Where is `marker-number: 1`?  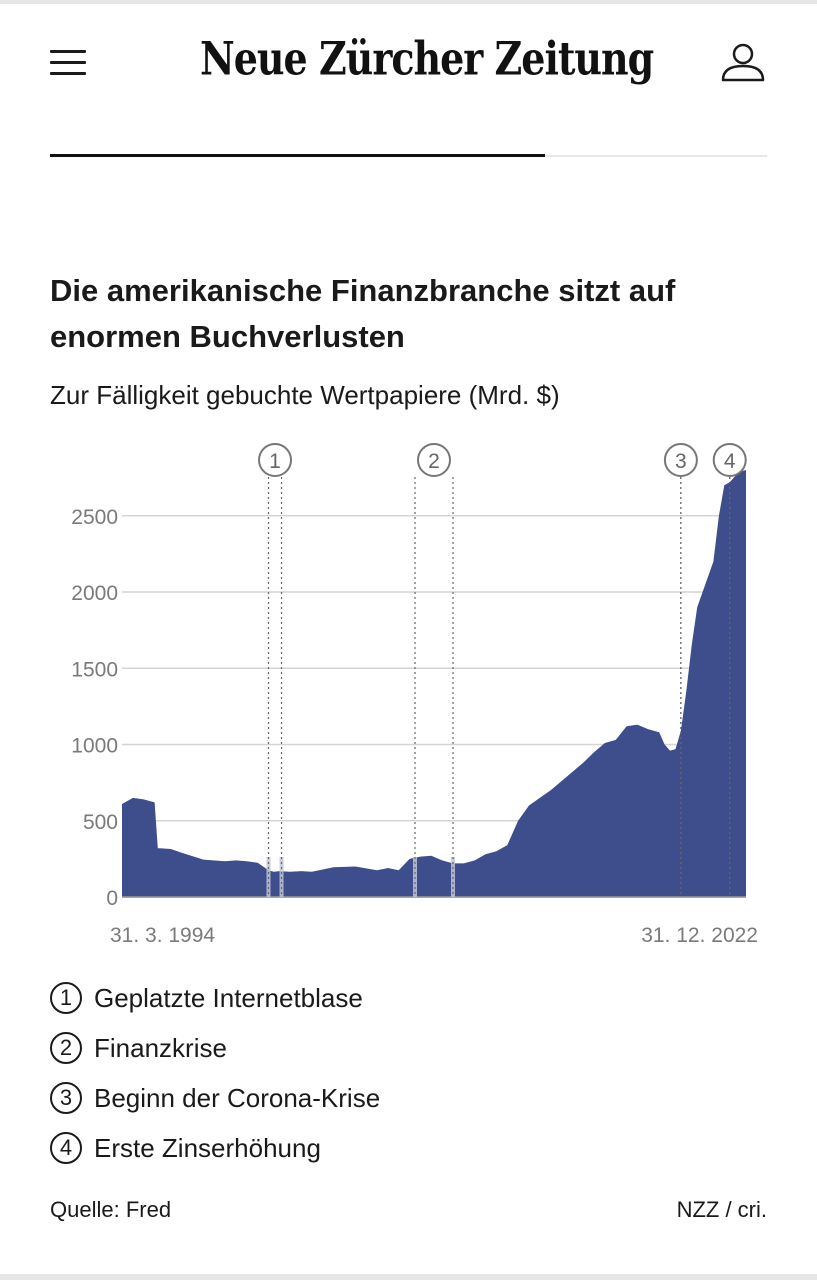
marker-number: 1 is located at coordinates (275, 461).